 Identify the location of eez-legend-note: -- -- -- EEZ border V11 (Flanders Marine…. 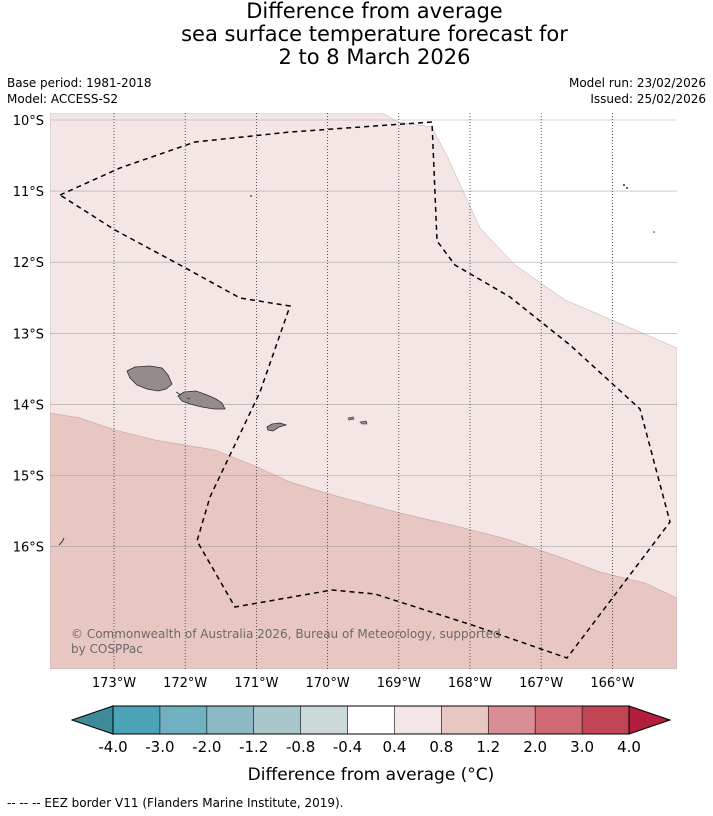
(175, 803).